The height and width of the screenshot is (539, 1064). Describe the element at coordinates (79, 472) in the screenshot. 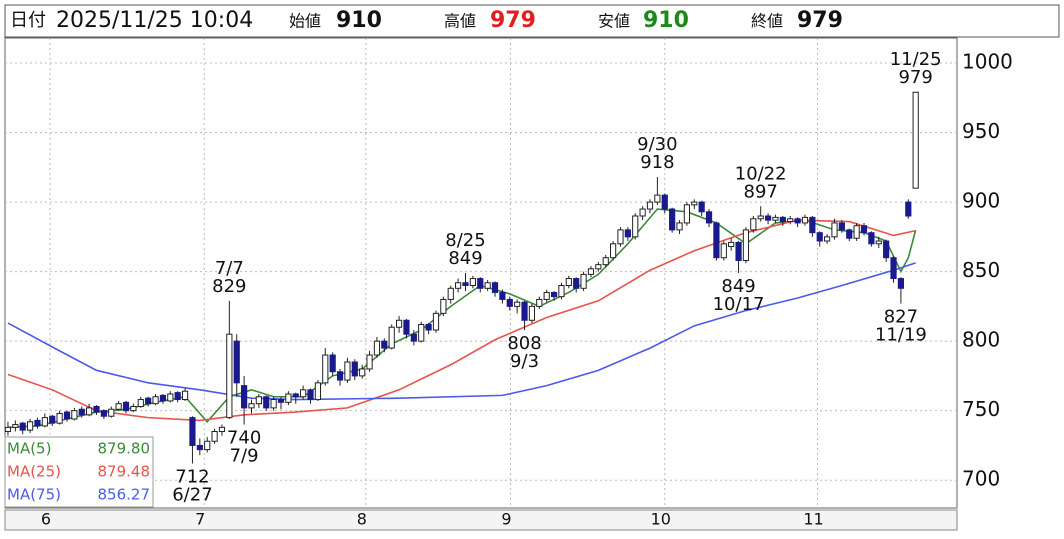

I see `legend-box` at that location.